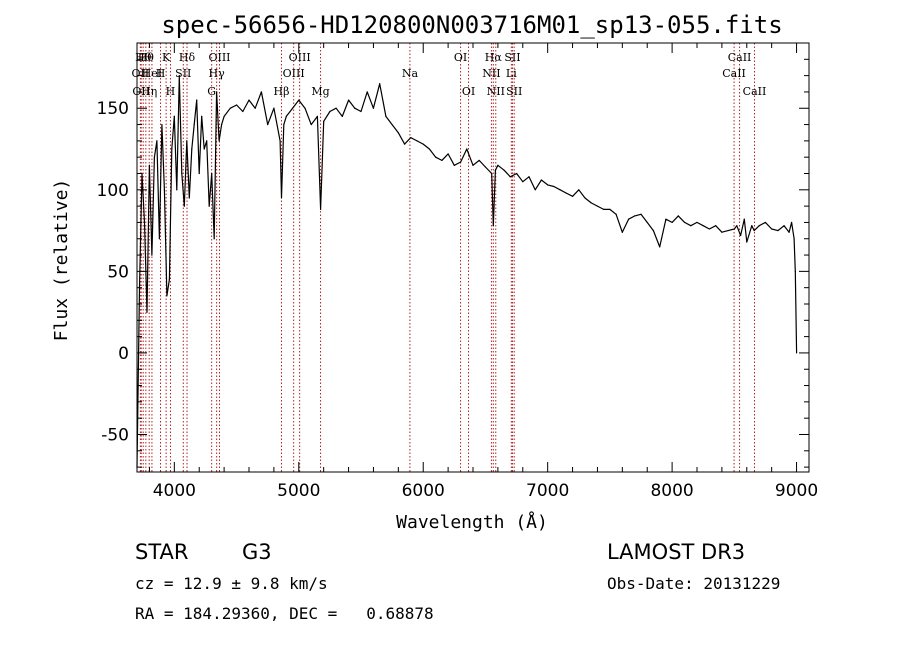 This screenshot has width=900, height=649. I want to click on line-label-29: CaII, so click(755, 91).